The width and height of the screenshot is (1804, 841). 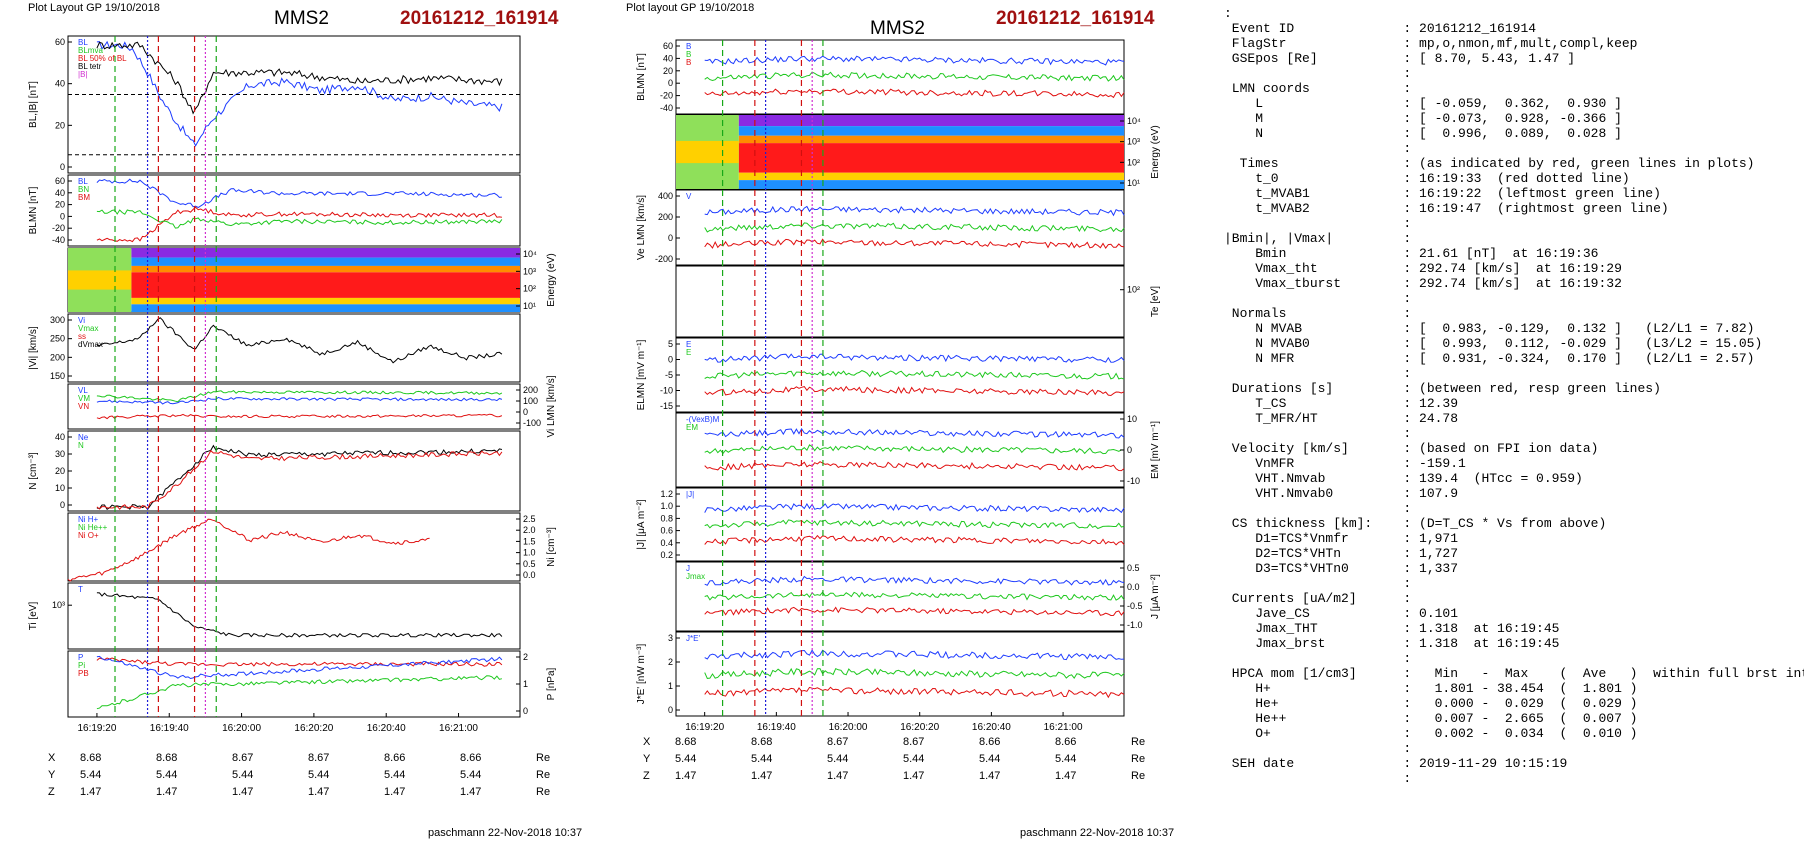 What do you see at coordinates (299, 477) in the screenshot?
I see `series-line-n` at bounding box center [299, 477].